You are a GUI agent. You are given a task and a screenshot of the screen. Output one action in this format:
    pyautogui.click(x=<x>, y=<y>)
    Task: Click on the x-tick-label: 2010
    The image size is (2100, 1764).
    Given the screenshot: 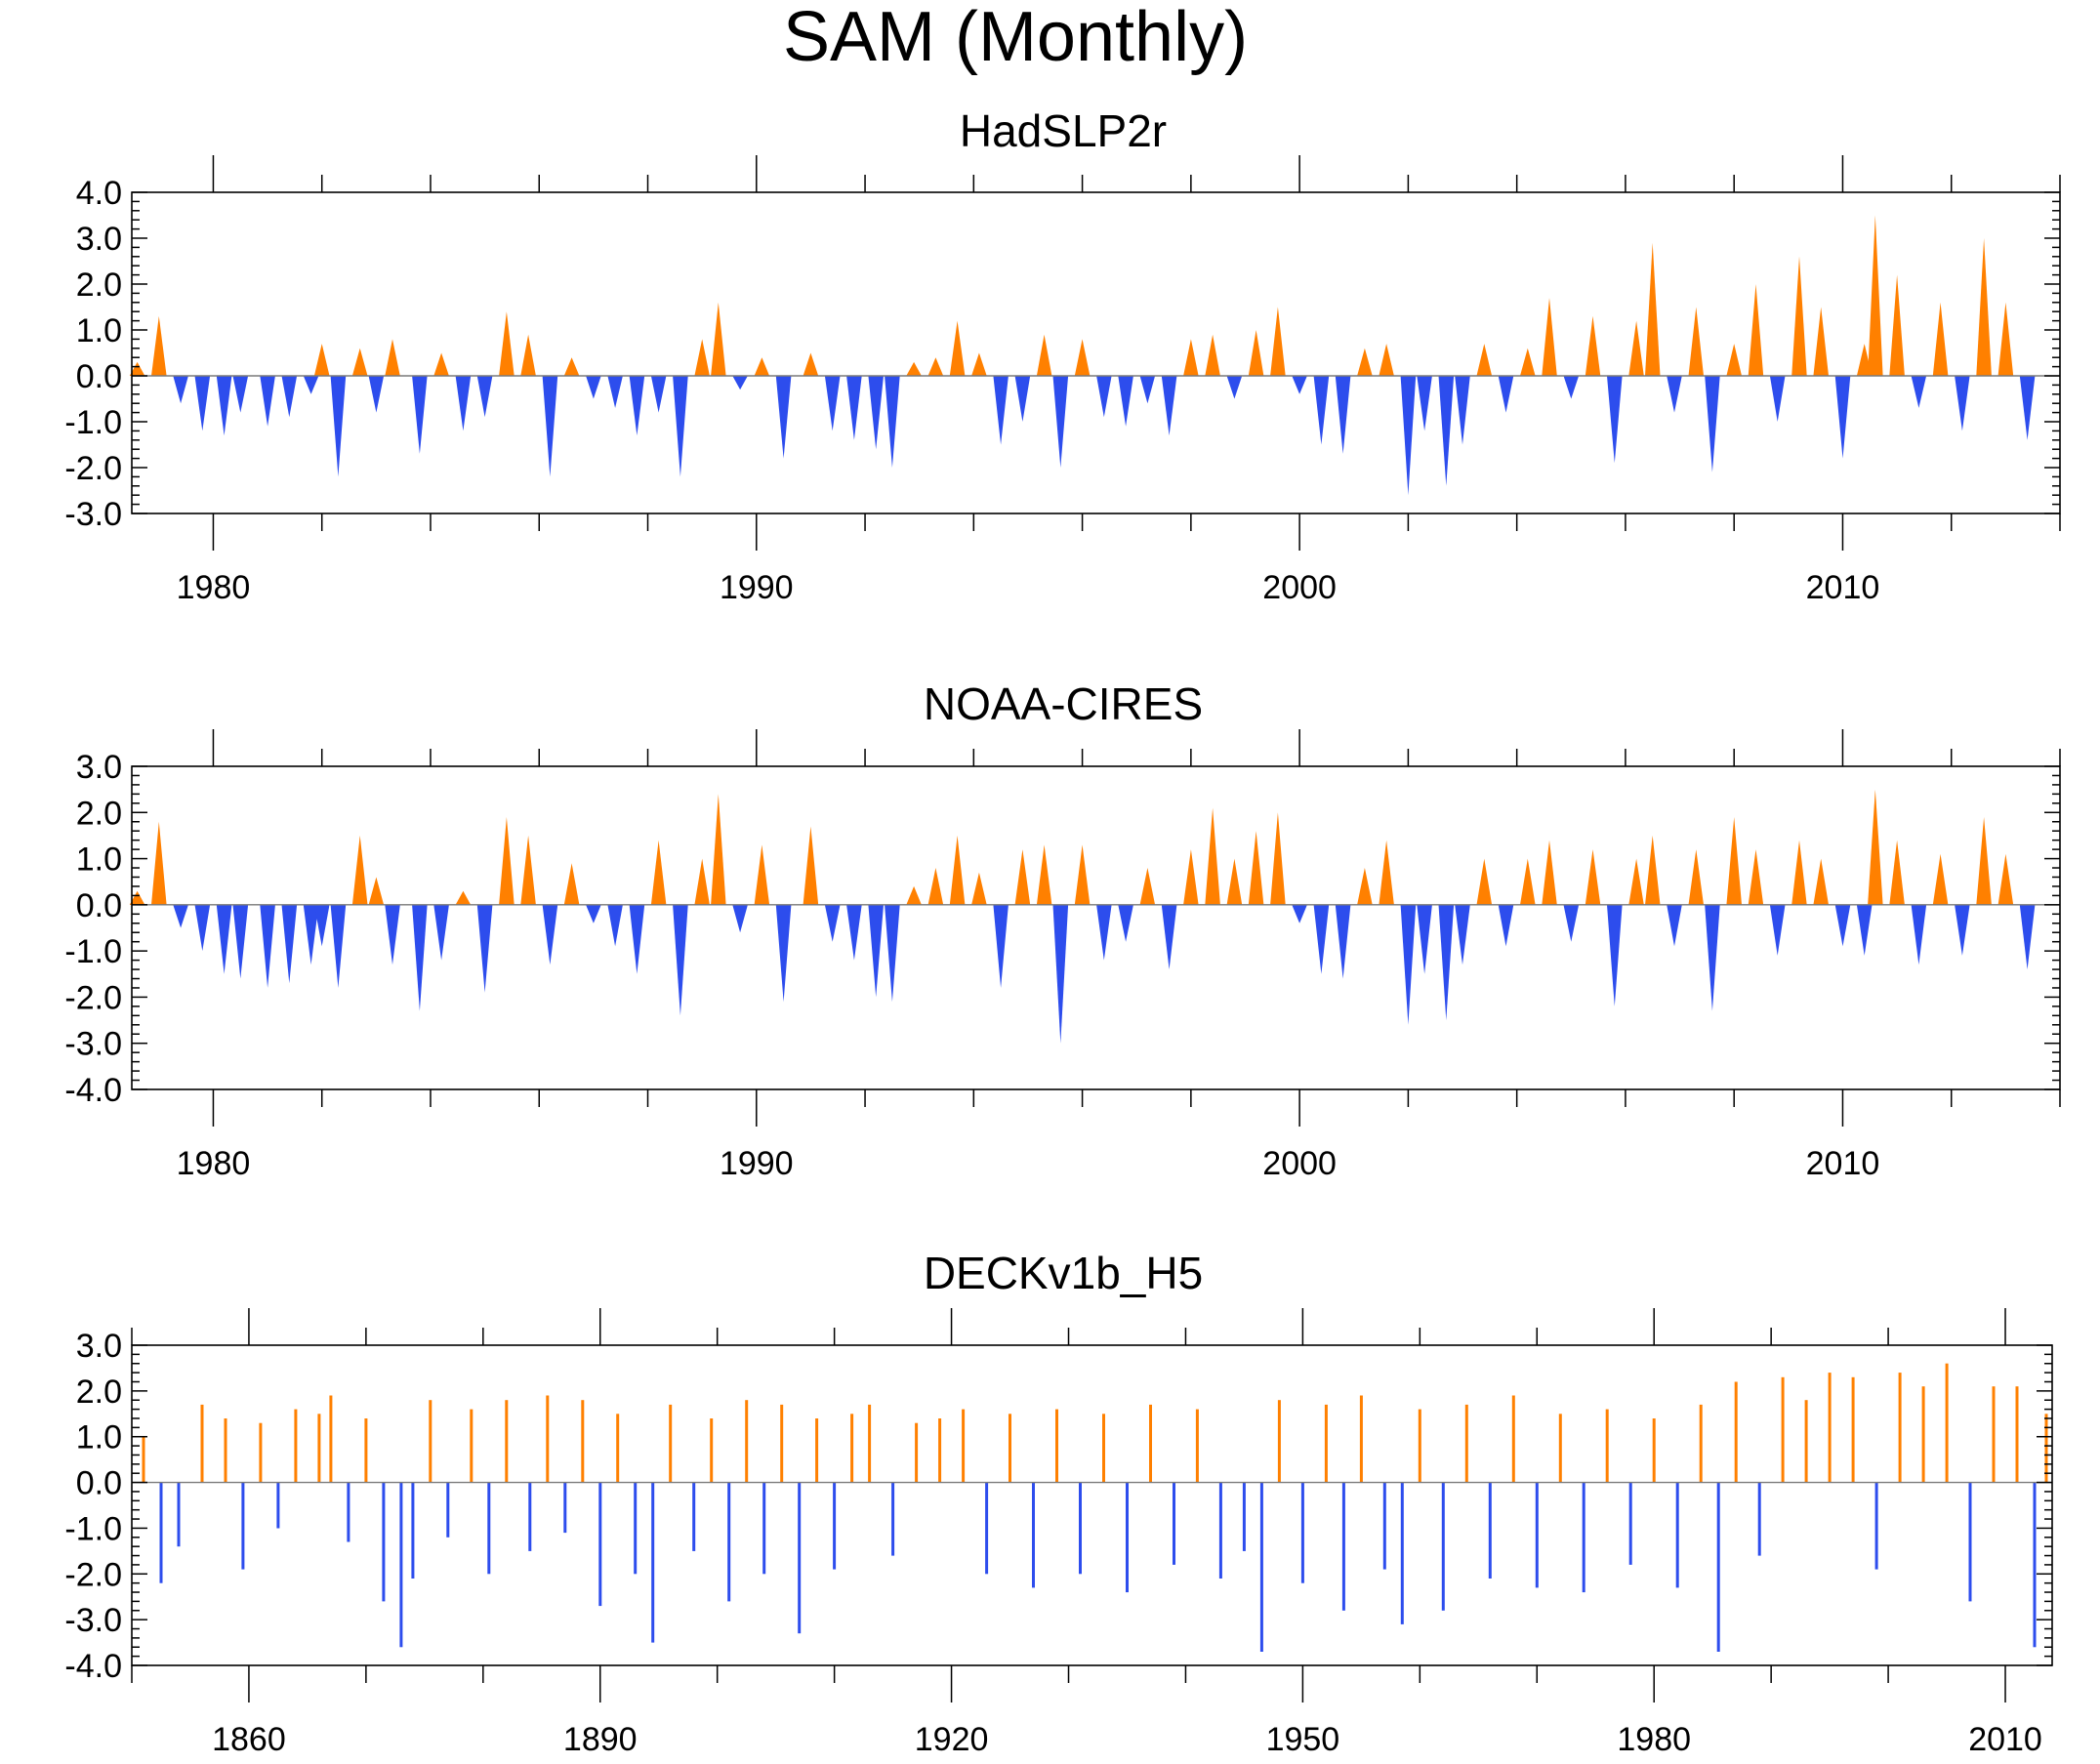 What is the action you would take?
    pyautogui.click(x=1843, y=587)
    